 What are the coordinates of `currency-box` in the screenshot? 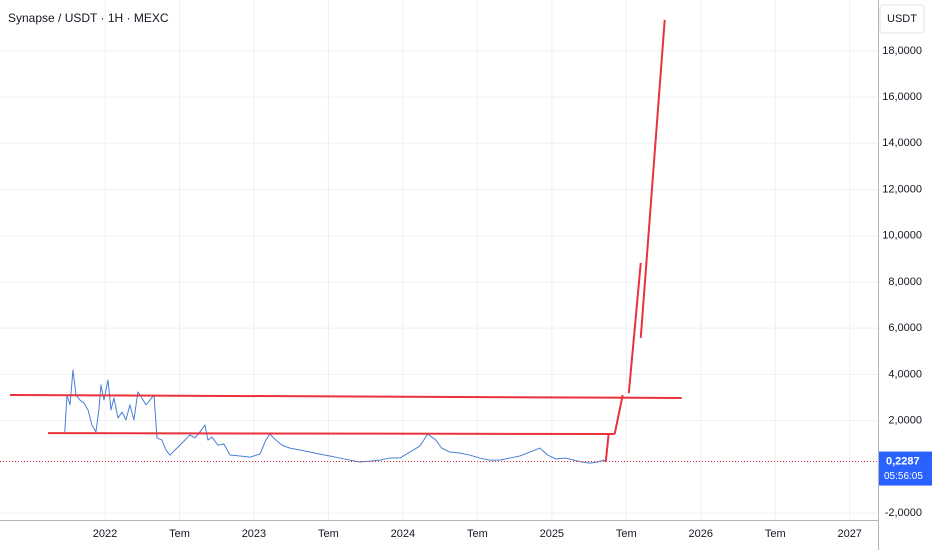 It's located at (902, 19).